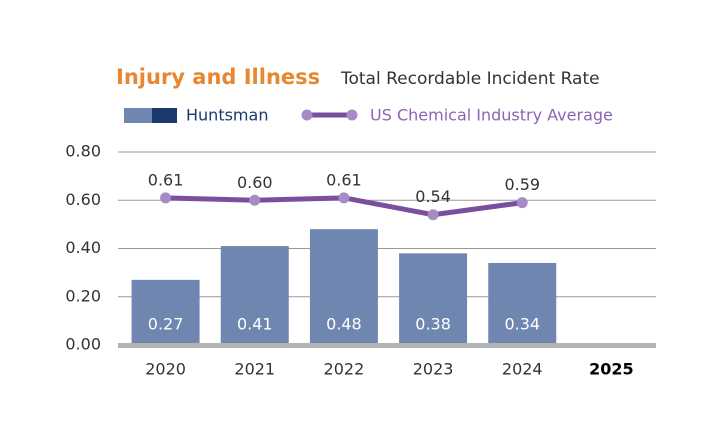  I want to click on y-tick-label: 0.00, so click(83, 344).